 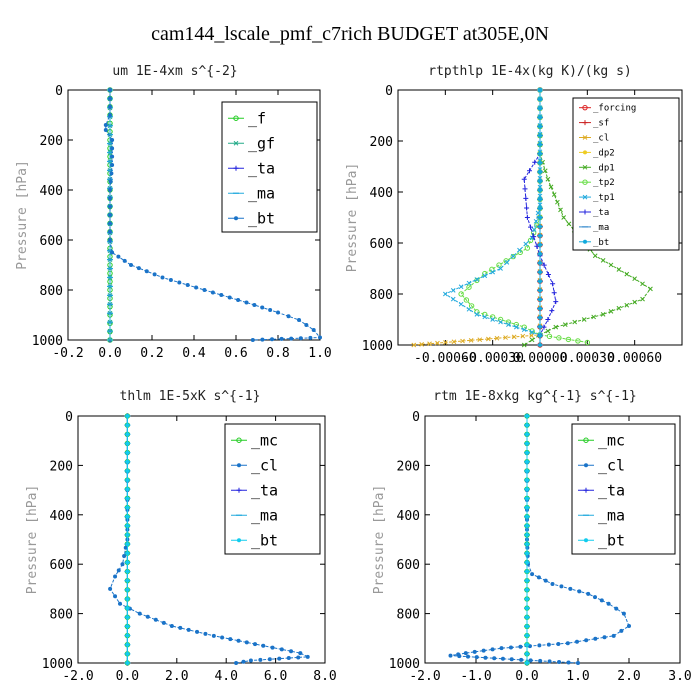 What do you see at coordinates (261, 168) in the screenshot?
I see `legend-label: _ta` at bounding box center [261, 168].